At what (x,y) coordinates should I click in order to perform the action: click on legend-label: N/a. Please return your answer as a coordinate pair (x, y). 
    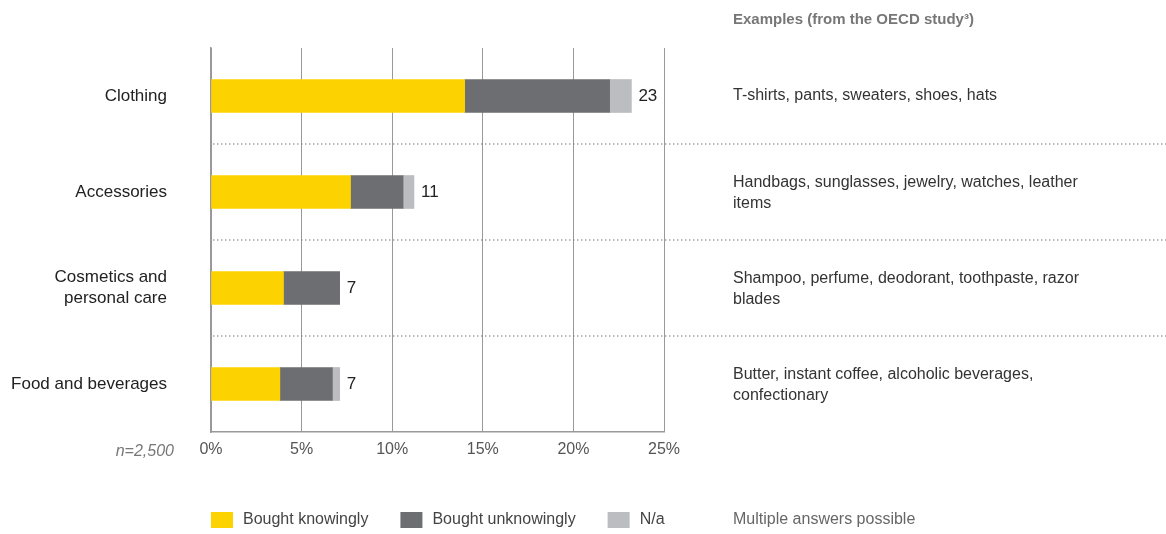
    Looking at the image, I should click on (652, 519).